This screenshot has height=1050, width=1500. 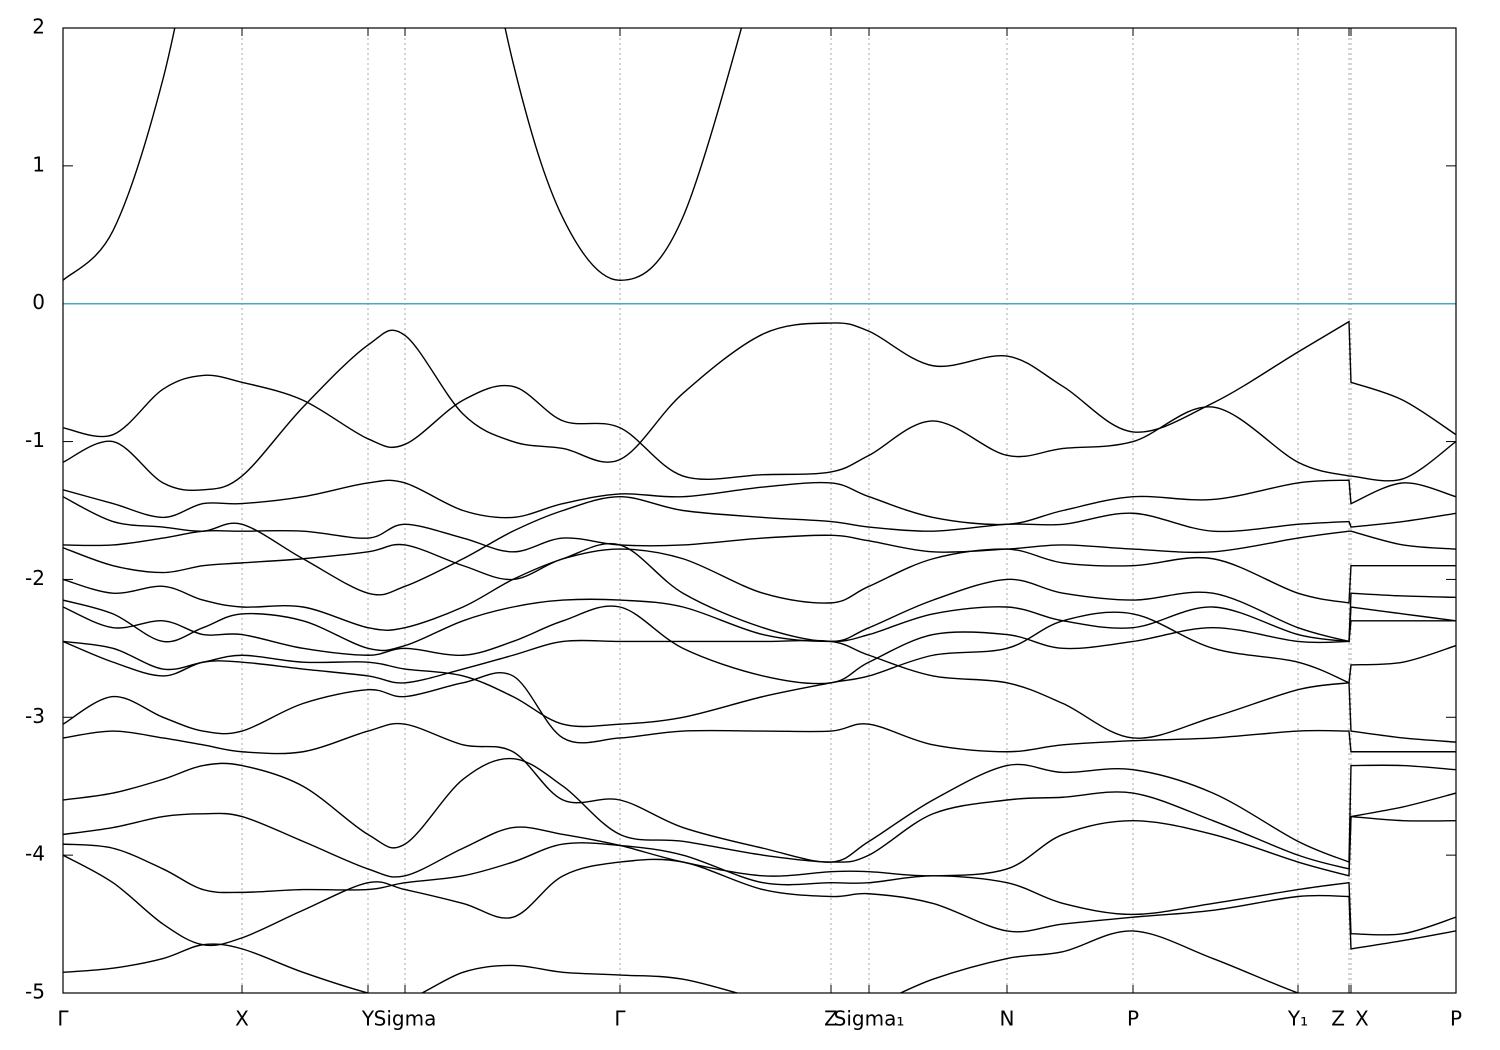 What do you see at coordinates (869, 1019) in the screenshot?
I see `x-tick-label: Sigma₁` at bounding box center [869, 1019].